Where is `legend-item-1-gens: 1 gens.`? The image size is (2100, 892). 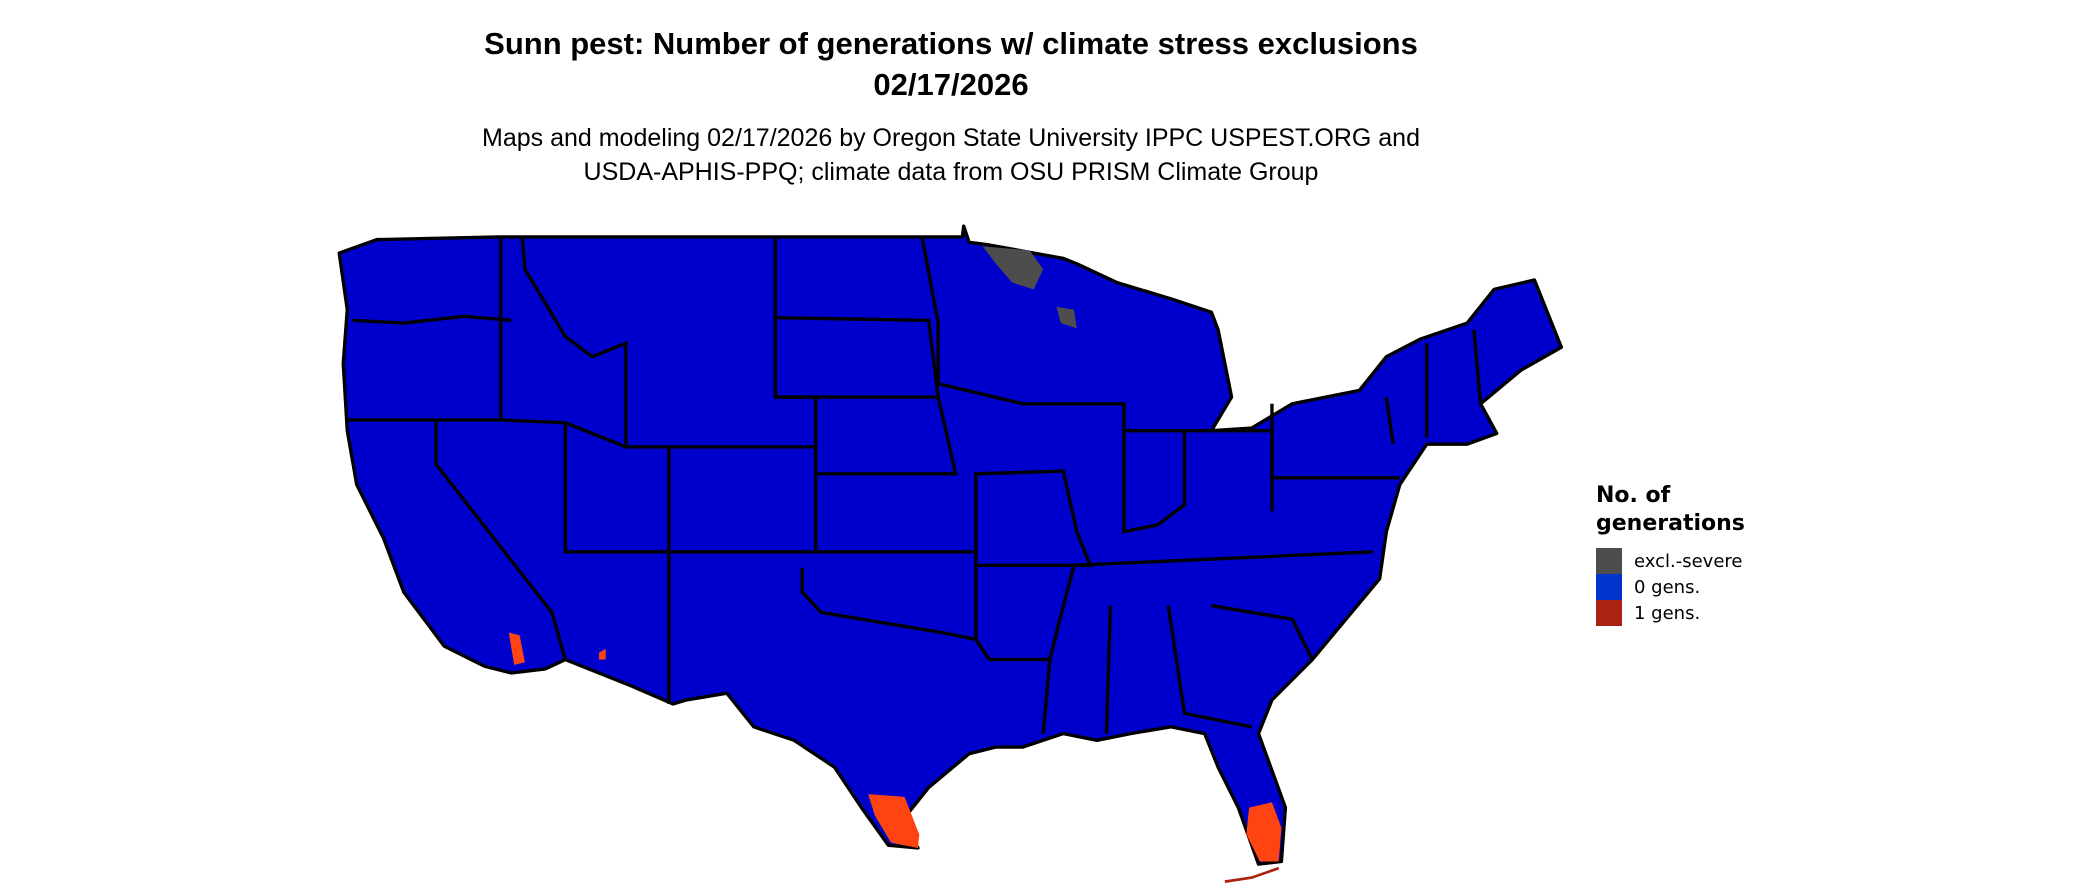
legend-item-1-gens: 1 gens. is located at coordinates (1670, 613).